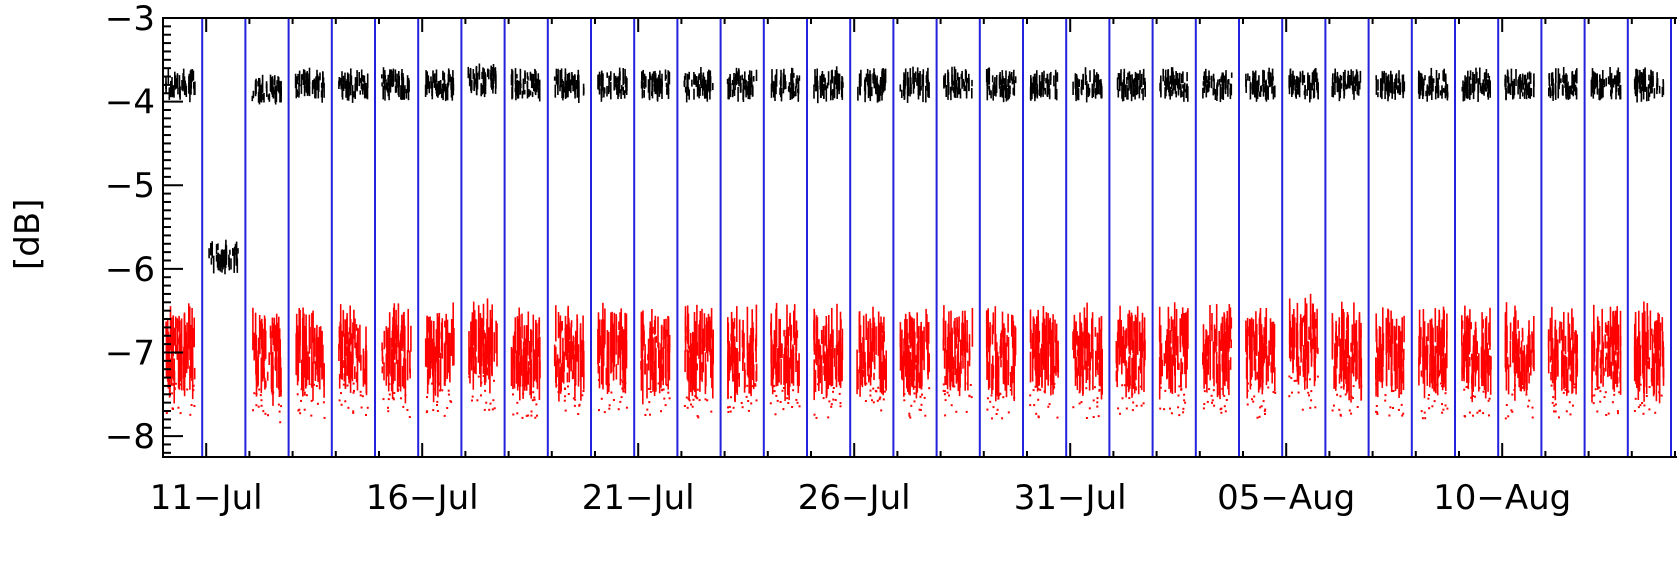  I want to click on x-tick-label: 11−Jul, so click(206, 498).